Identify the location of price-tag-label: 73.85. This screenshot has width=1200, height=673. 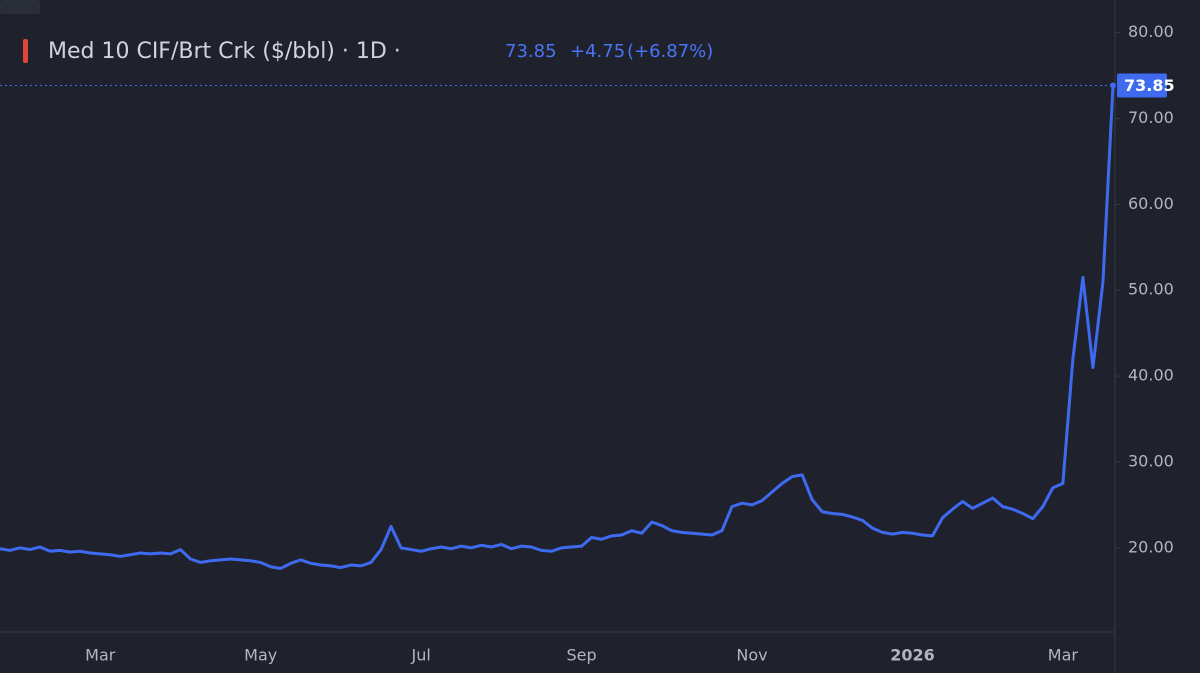
(1149, 85).